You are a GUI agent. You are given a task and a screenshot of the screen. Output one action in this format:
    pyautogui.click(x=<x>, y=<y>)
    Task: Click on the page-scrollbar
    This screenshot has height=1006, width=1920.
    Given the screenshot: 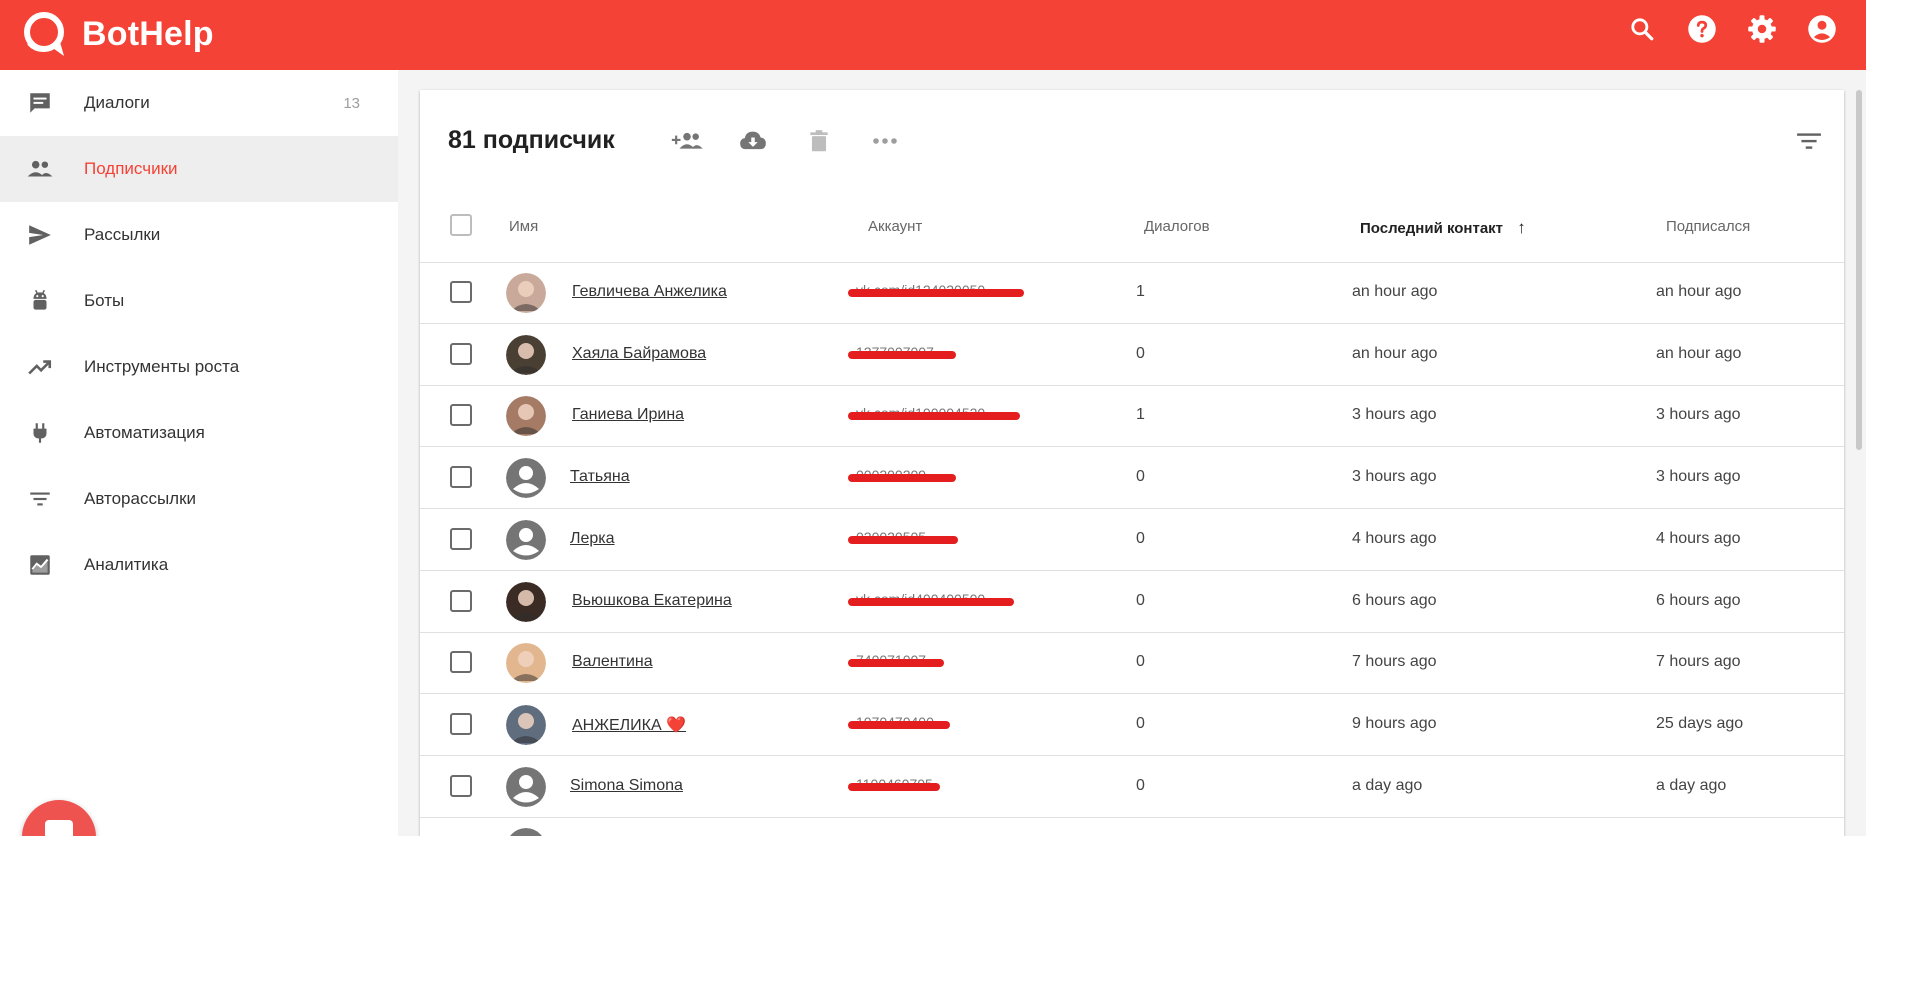 What is the action you would take?
    pyautogui.click(x=1859, y=270)
    